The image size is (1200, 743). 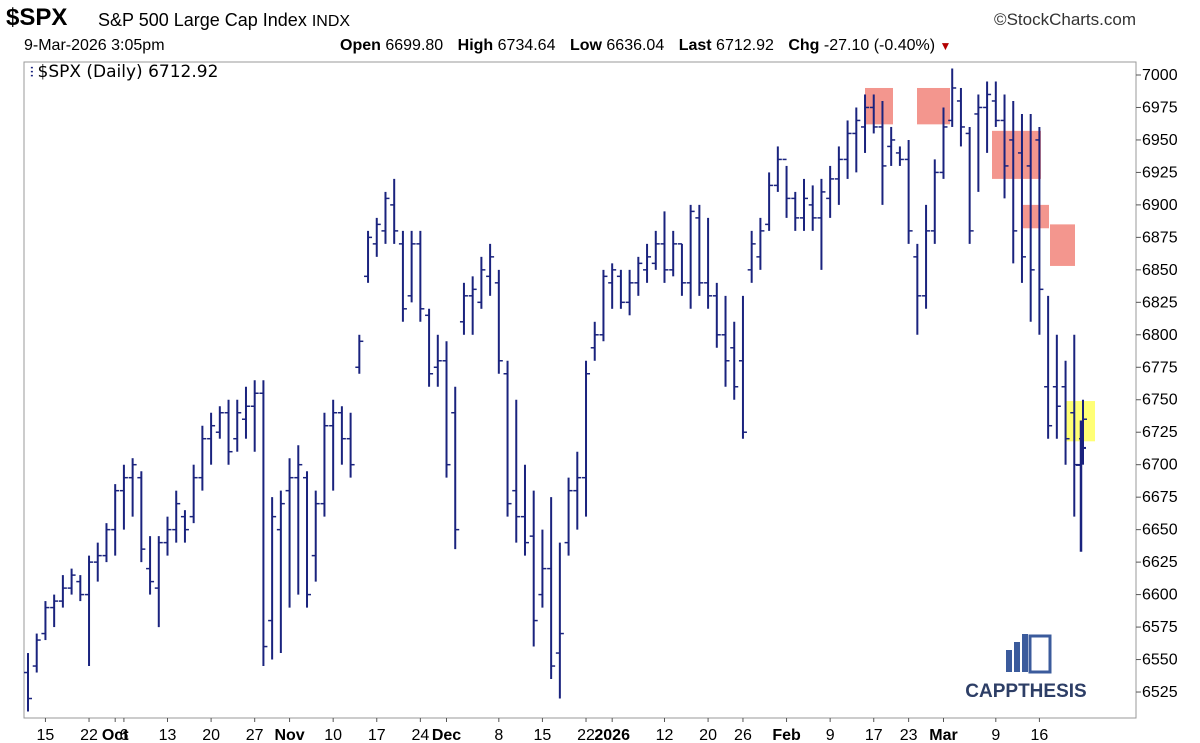 I want to click on high-value: 6734.64, so click(x=526, y=45).